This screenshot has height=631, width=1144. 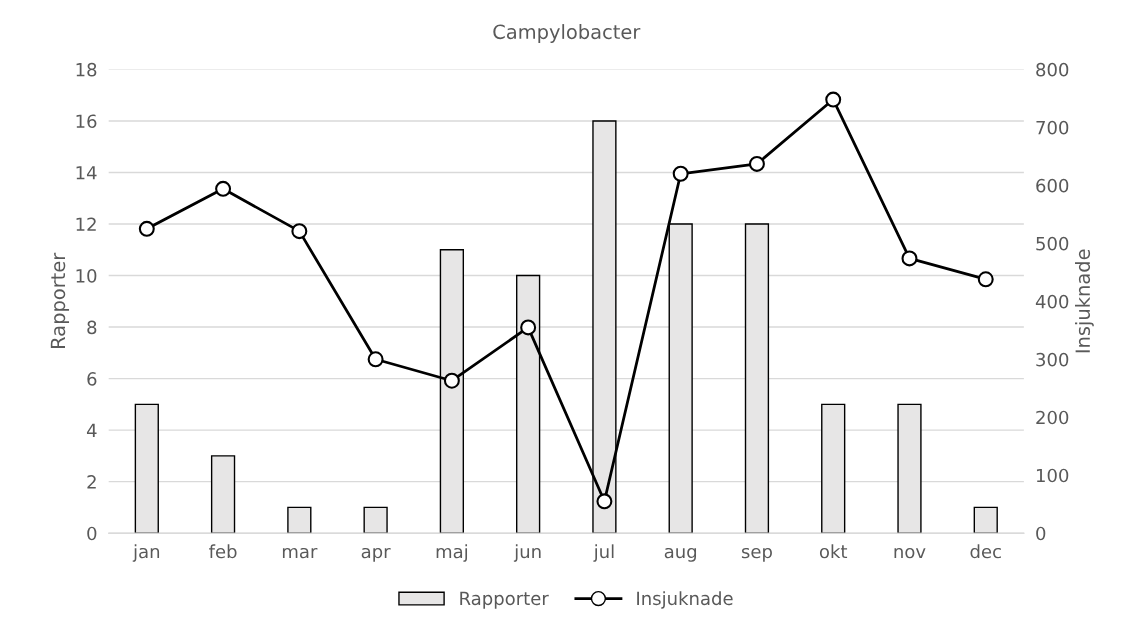 What do you see at coordinates (92, 533) in the screenshot?
I see `y-tick-label: 0` at bounding box center [92, 533].